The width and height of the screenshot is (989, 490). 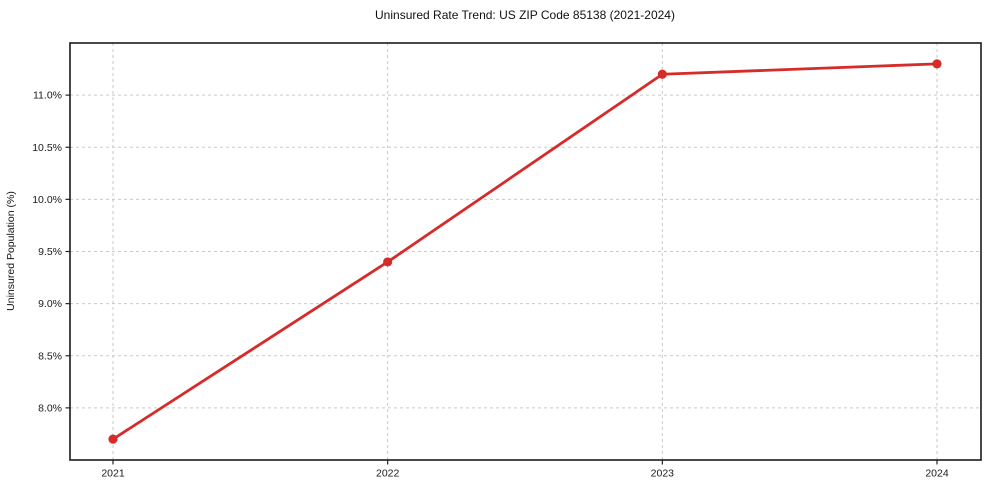 What do you see at coordinates (47, 96) in the screenshot?
I see `y-tick-label: 11.0%` at bounding box center [47, 96].